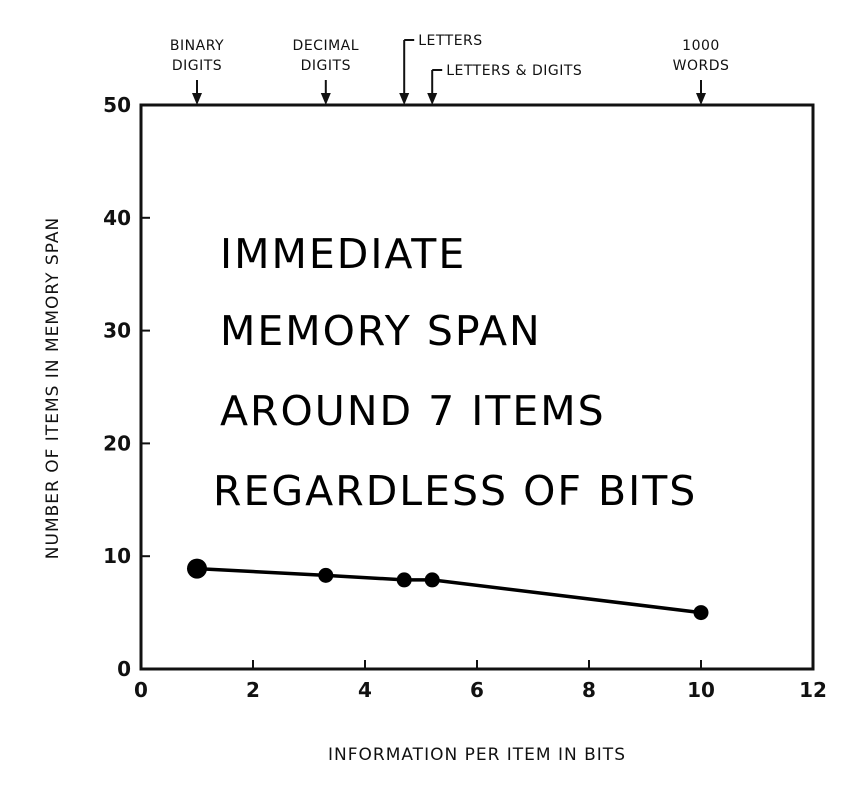 This screenshot has height=802, width=864. I want to click on x-tick-label: 2, so click(253, 690).